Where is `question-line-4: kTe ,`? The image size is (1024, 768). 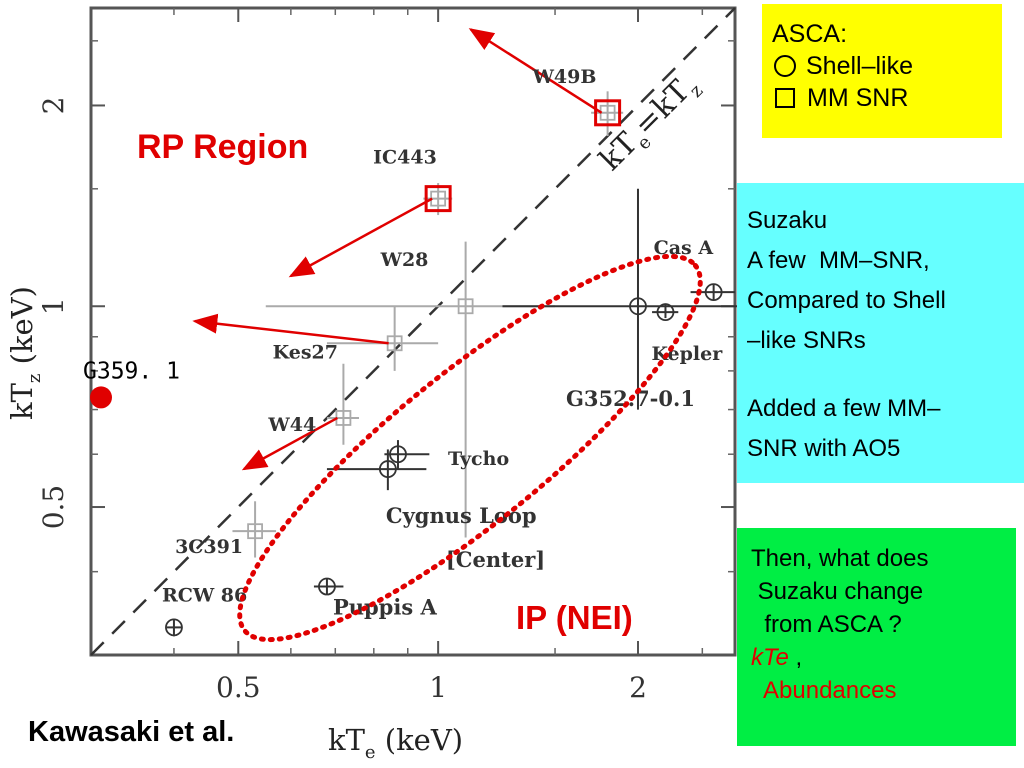 question-line-4: kTe , is located at coordinates (878, 657).